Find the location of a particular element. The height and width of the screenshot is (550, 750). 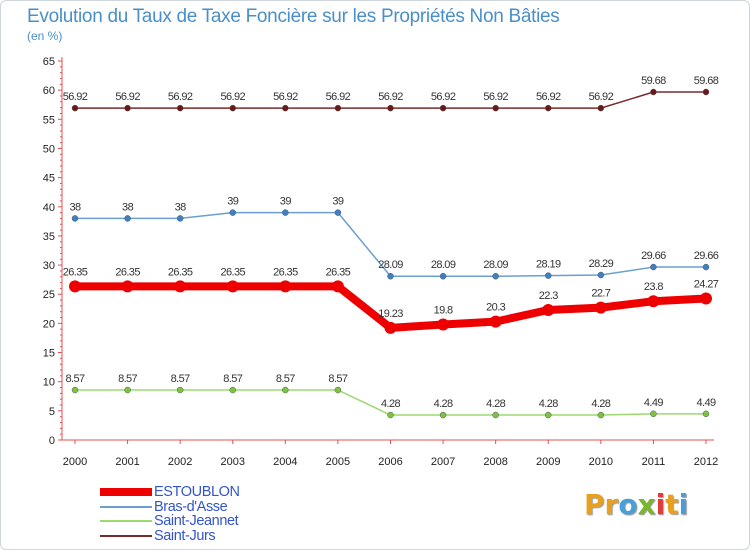

logo-letter: x is located at coordinates (646, 504).